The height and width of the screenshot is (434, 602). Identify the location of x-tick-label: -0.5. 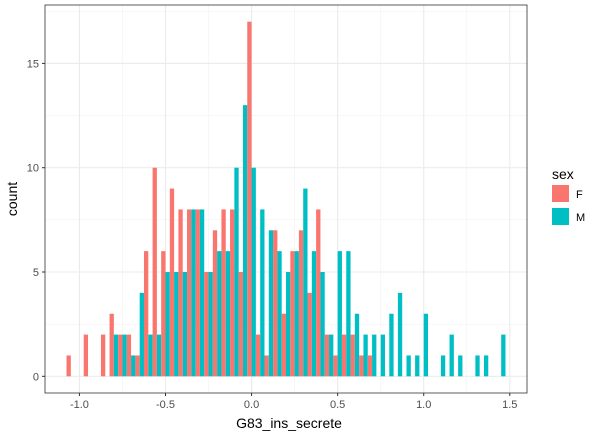
(165, 405).